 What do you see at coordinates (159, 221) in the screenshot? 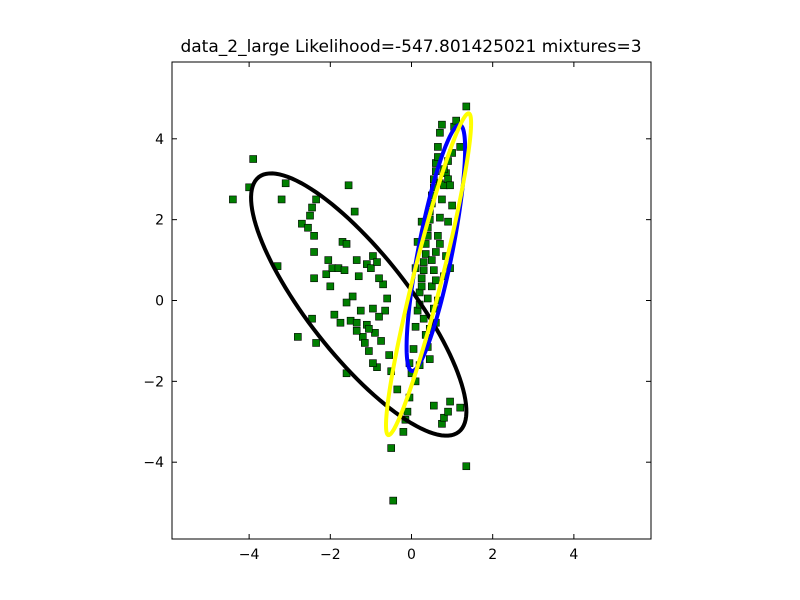
I see `y-tick-label: 2` at bounding box center [159, 221].